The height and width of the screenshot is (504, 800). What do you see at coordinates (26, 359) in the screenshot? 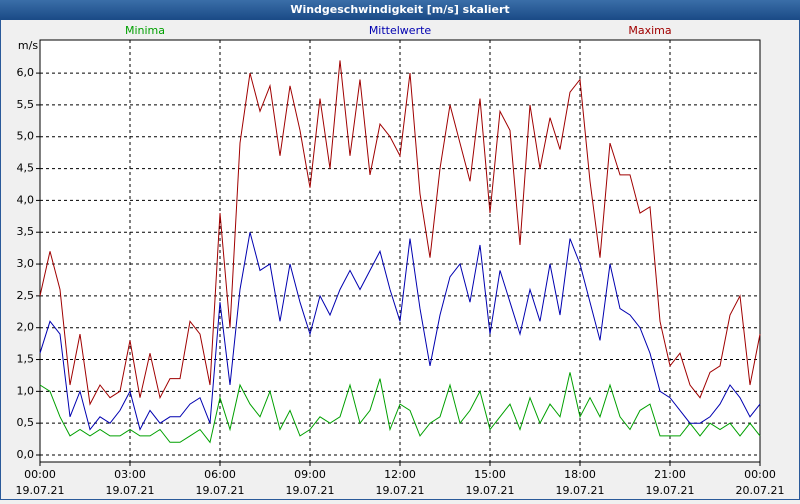
I see `y-tick-label: 1,5` at bounding box center [26, 359].